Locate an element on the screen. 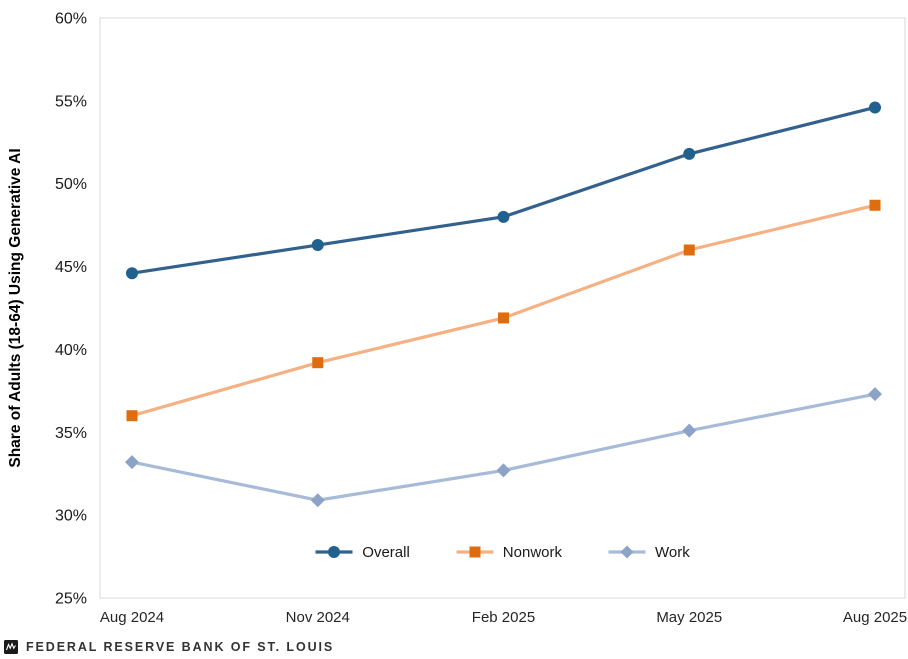 Image resolution: width=908 pixels, height=659 pixels. x-tick-label: Nov 2024 is located at coordinates (318, 617).